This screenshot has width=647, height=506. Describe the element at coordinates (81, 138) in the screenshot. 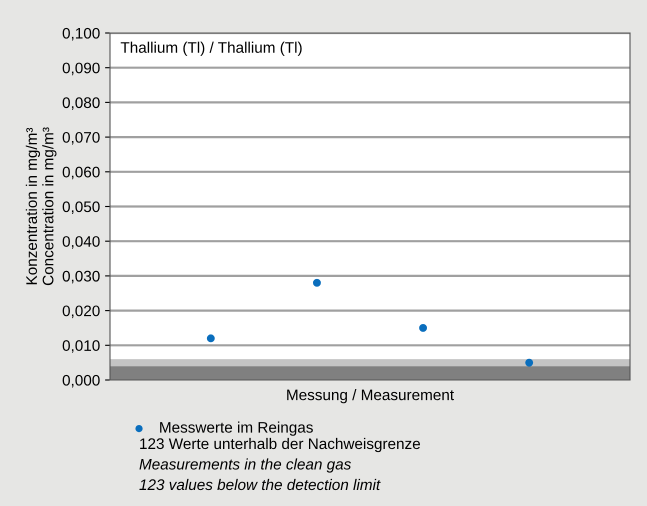

I see `y-tick-label: 0,070` at that location.